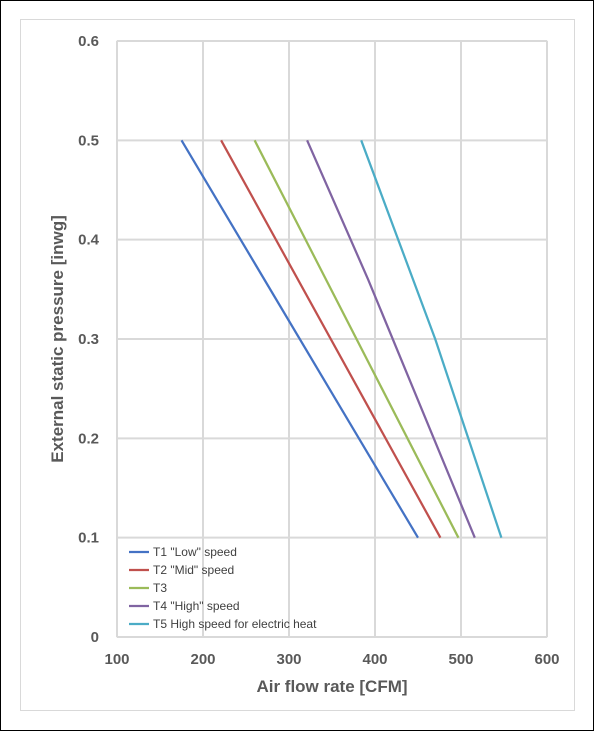 The height and width of the screenshot is (731, 594). Describe the element at coordinates (88, 438) in the screenshot. I see `y-tick-label: 0.2` at that location.